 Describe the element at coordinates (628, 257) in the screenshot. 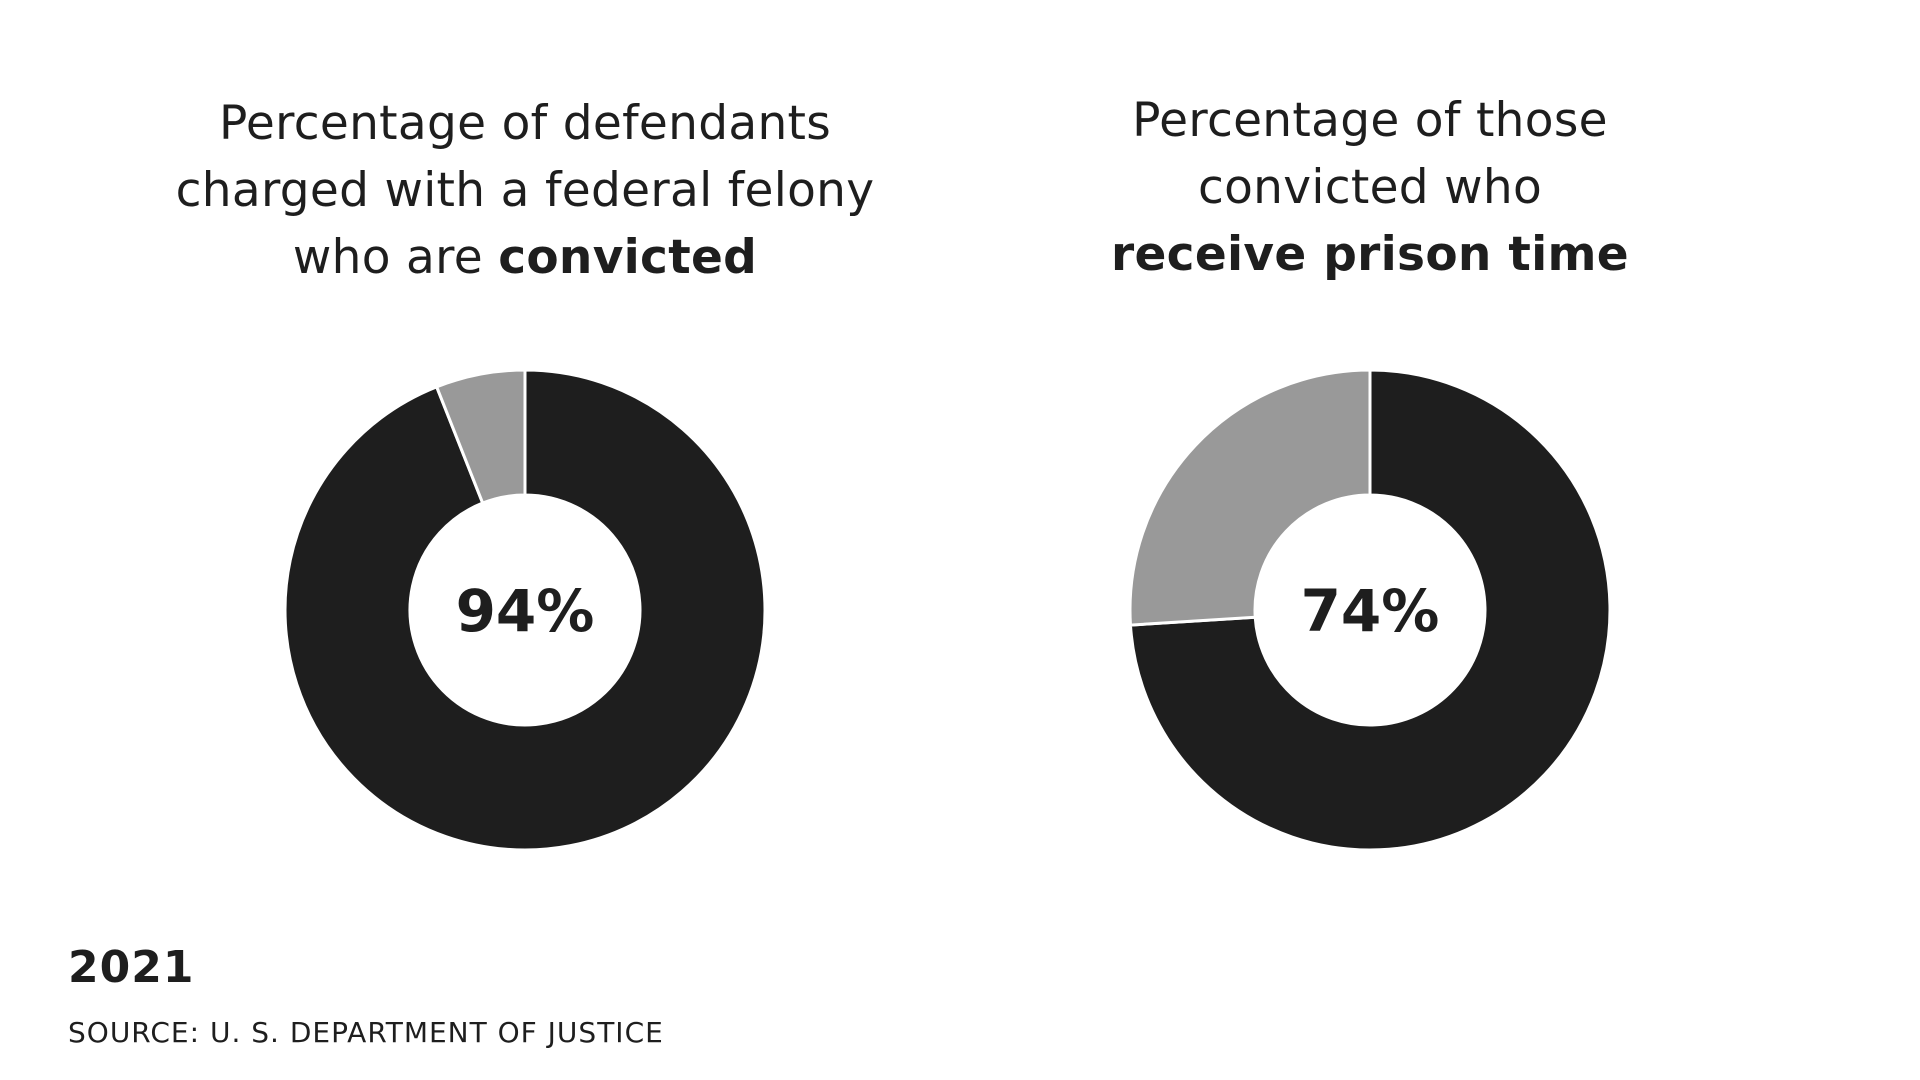

I see `title-emphasis: convicted` at that location.